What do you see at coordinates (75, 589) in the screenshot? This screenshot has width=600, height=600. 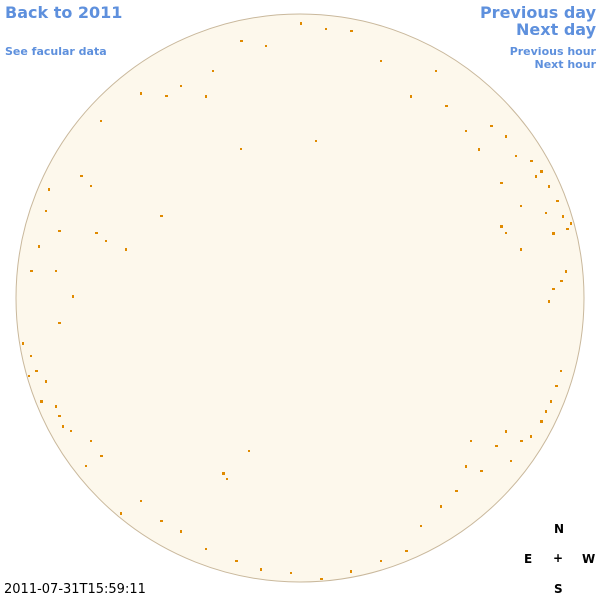 I see `timestamp: 2011-07-31T15:59:11` at bounding box center [75, 589].